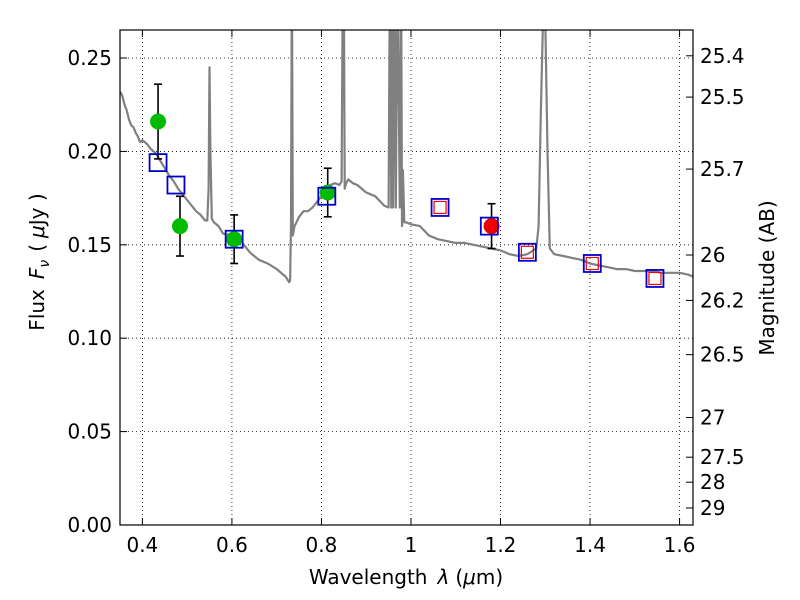  What do you see at coordinates (89, 338) in the screenshot?
I see `y-tick-label: 0.10` at bounding box center [89, 338].